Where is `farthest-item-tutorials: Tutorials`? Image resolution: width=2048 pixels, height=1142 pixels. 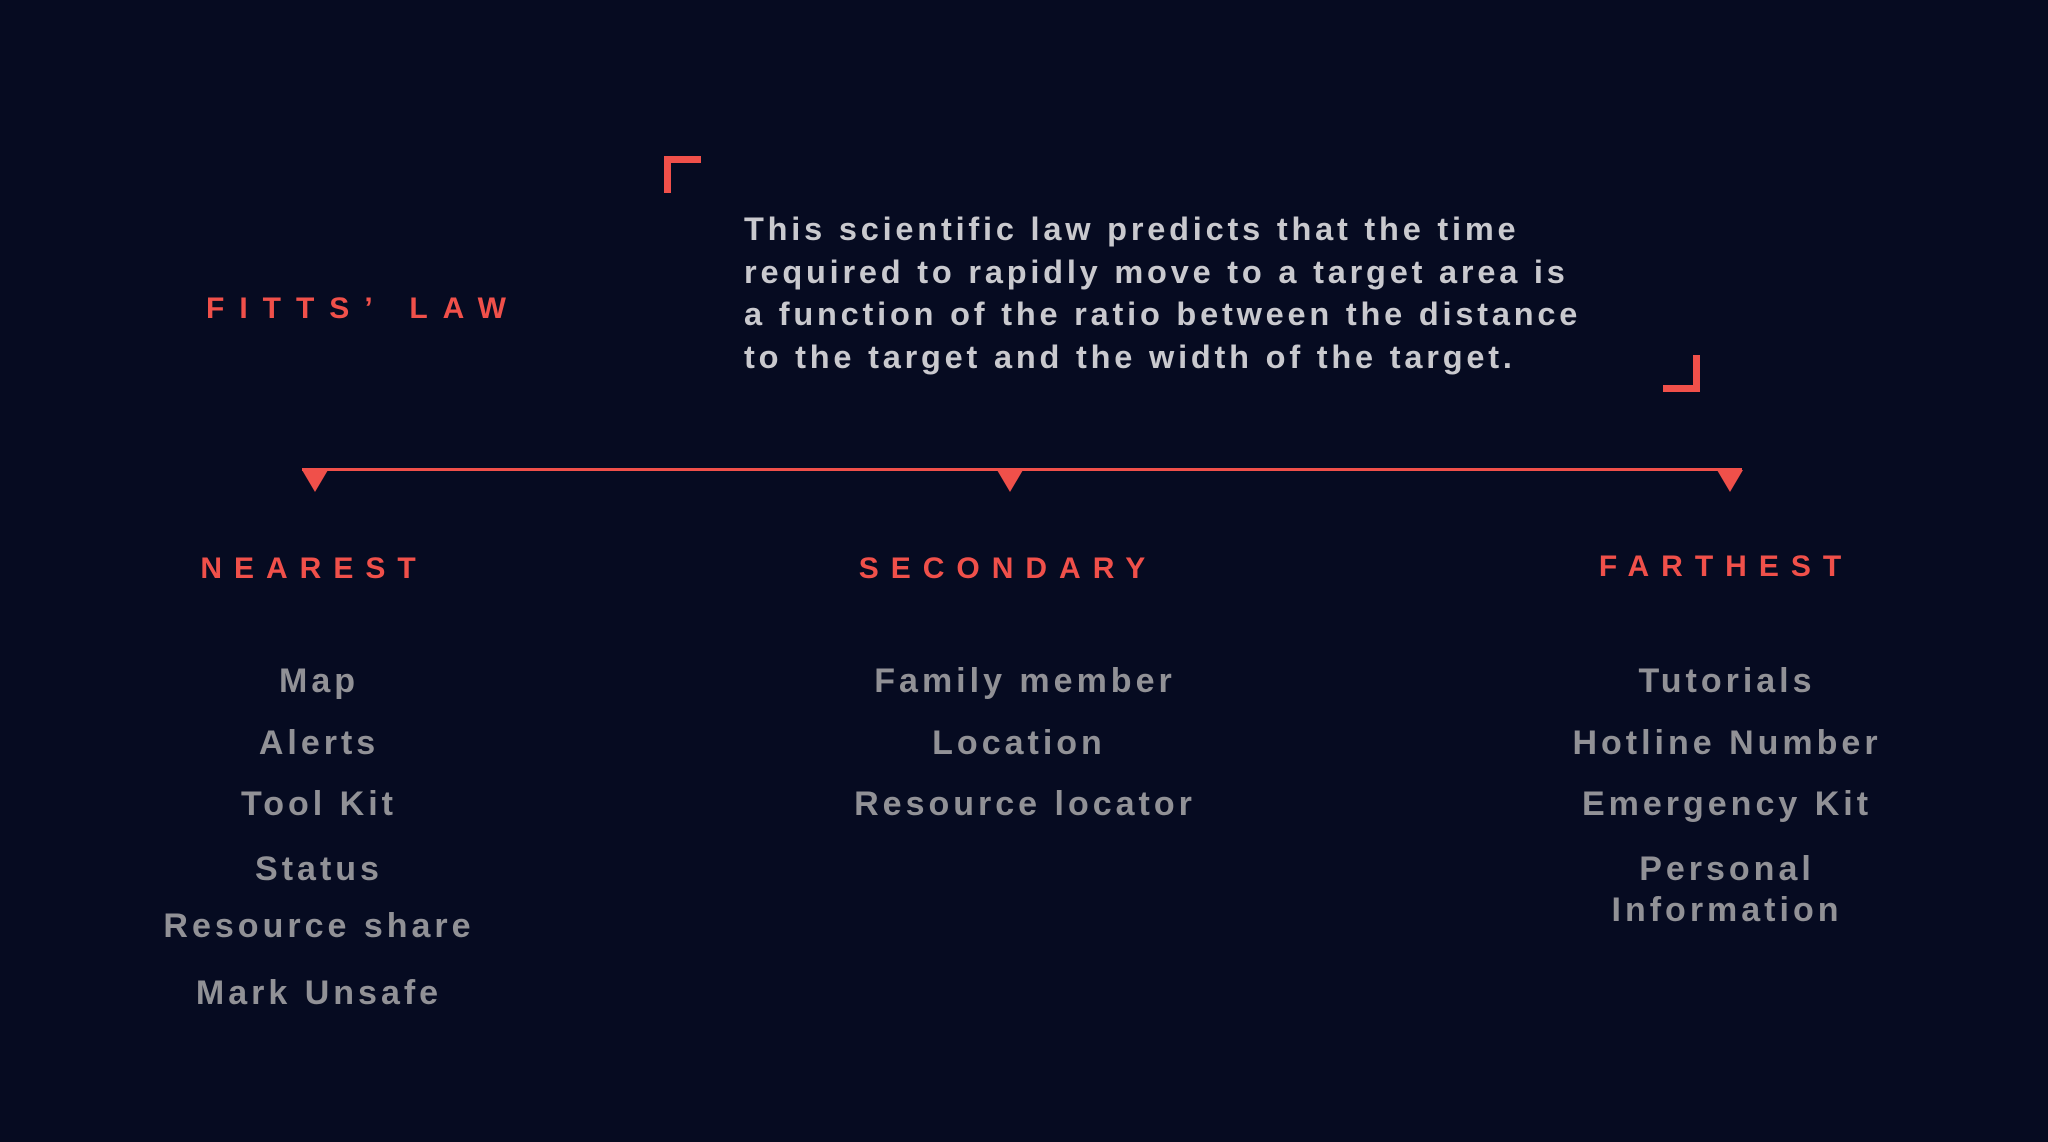 farthest-item-tutorials: Tutorials is located at coordinates (1727, 681).